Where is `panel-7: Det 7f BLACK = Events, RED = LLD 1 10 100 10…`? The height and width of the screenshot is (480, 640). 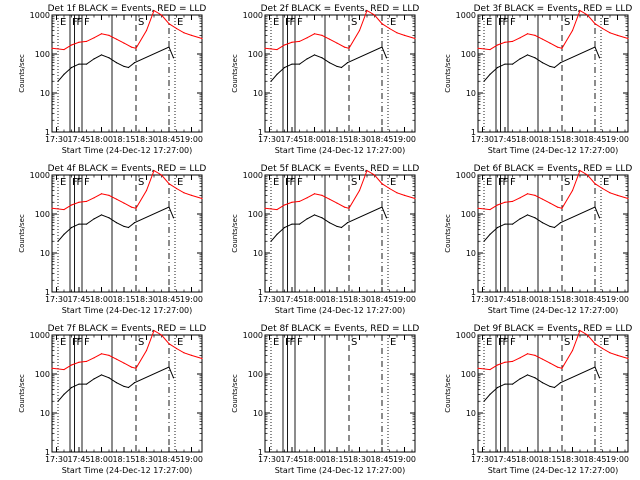
panel-7: Det 7f BLACK = Events, RED = LLD 1 10 100 10… is located at coordinates (112, 399).